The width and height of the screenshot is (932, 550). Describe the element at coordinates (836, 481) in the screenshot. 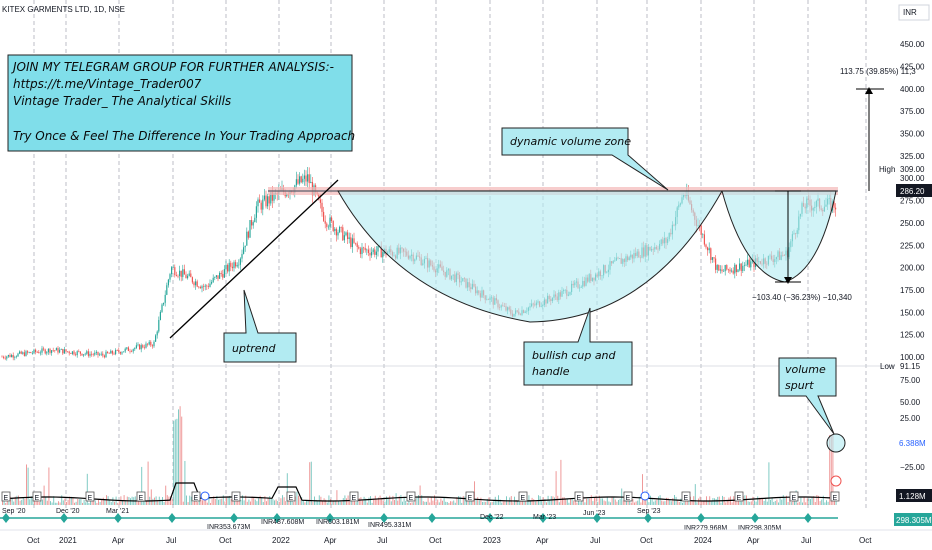

I see `lightning-marker-icon` at that location.